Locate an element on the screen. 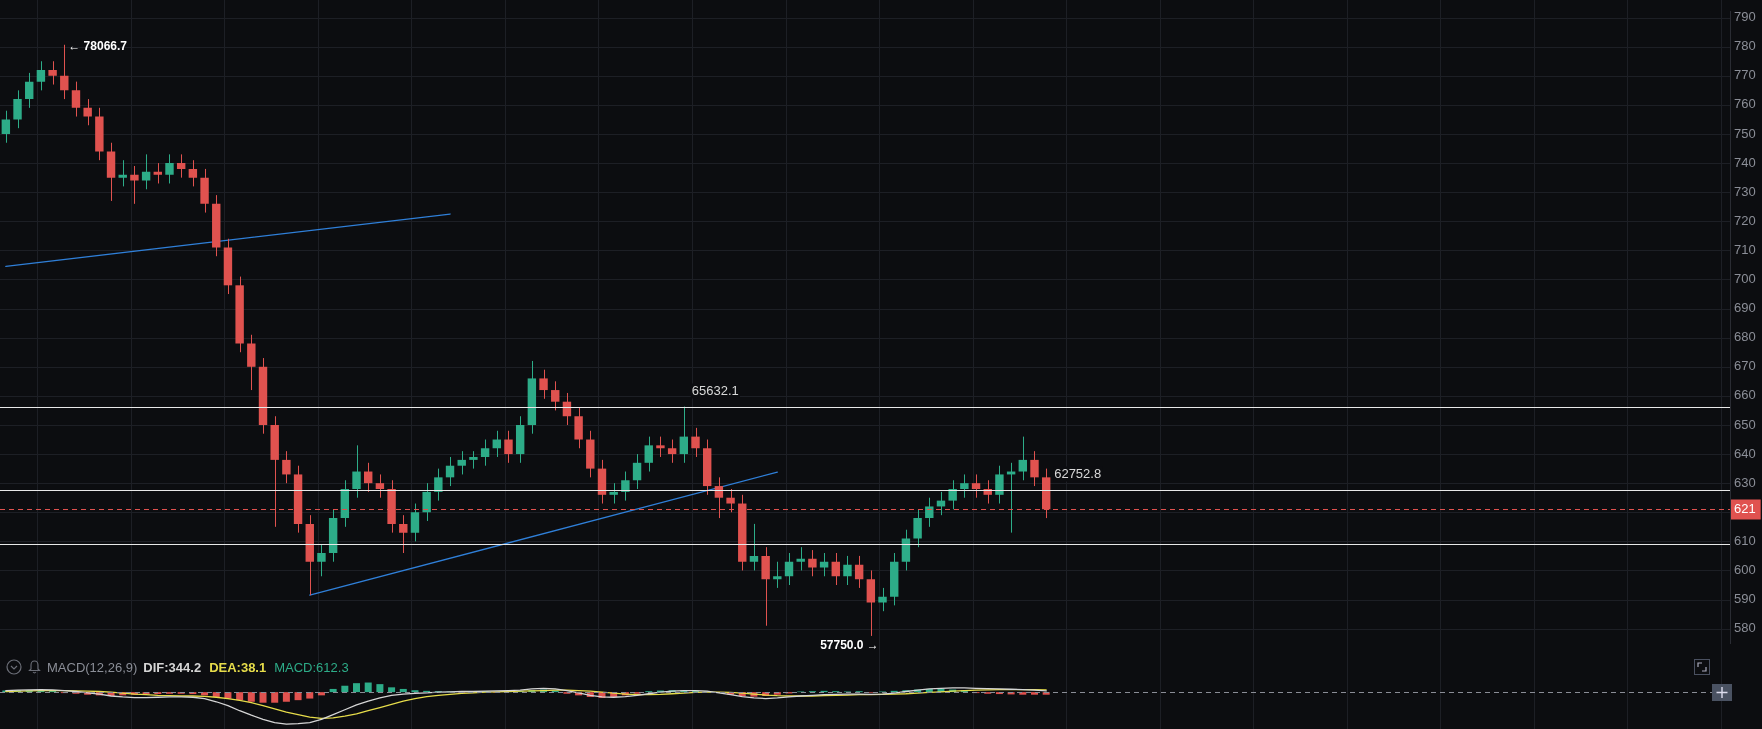 The image size is (1762, 729). y-tick-label: 660 is located at coordinates (1745, 395).